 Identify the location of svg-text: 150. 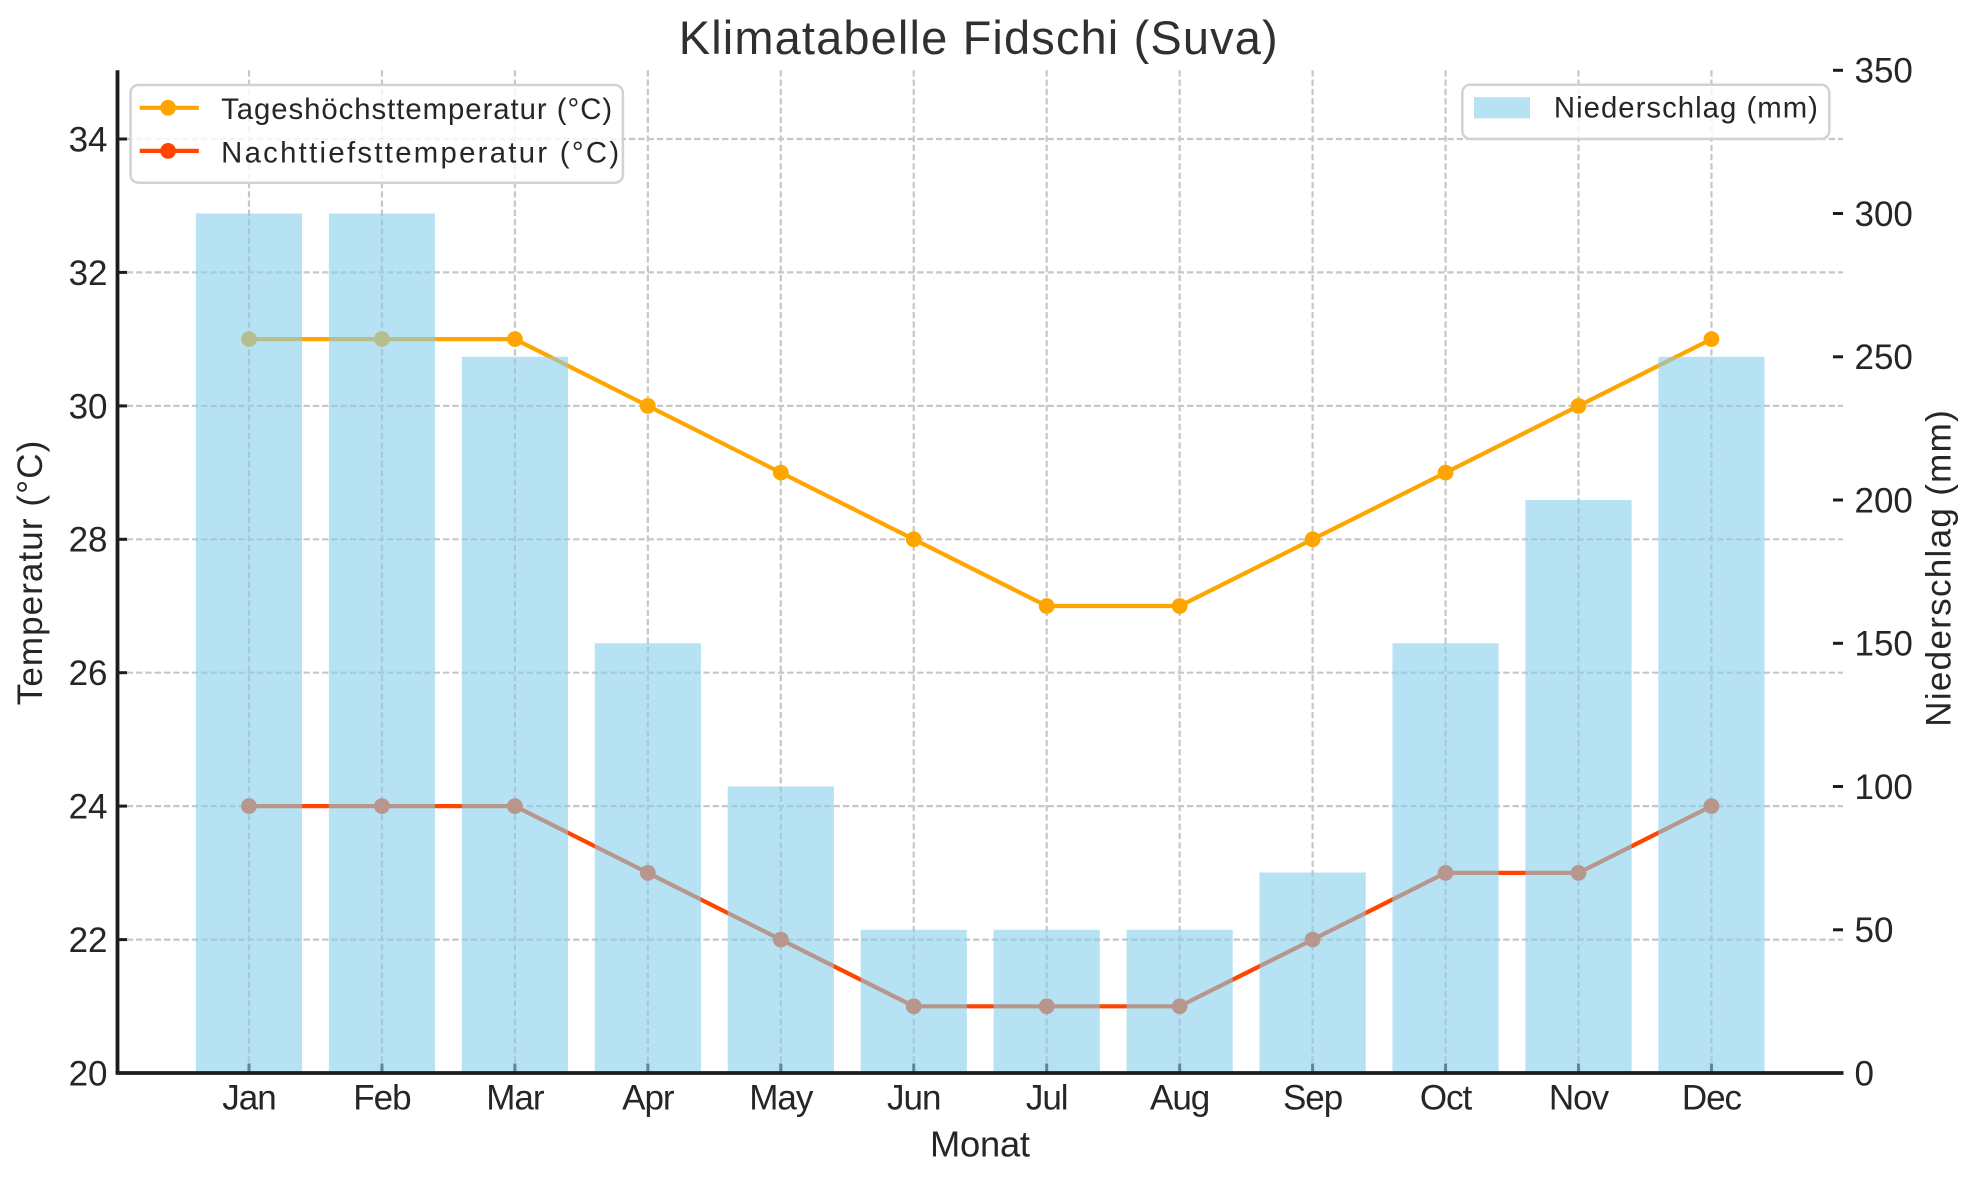
(1884, 644).